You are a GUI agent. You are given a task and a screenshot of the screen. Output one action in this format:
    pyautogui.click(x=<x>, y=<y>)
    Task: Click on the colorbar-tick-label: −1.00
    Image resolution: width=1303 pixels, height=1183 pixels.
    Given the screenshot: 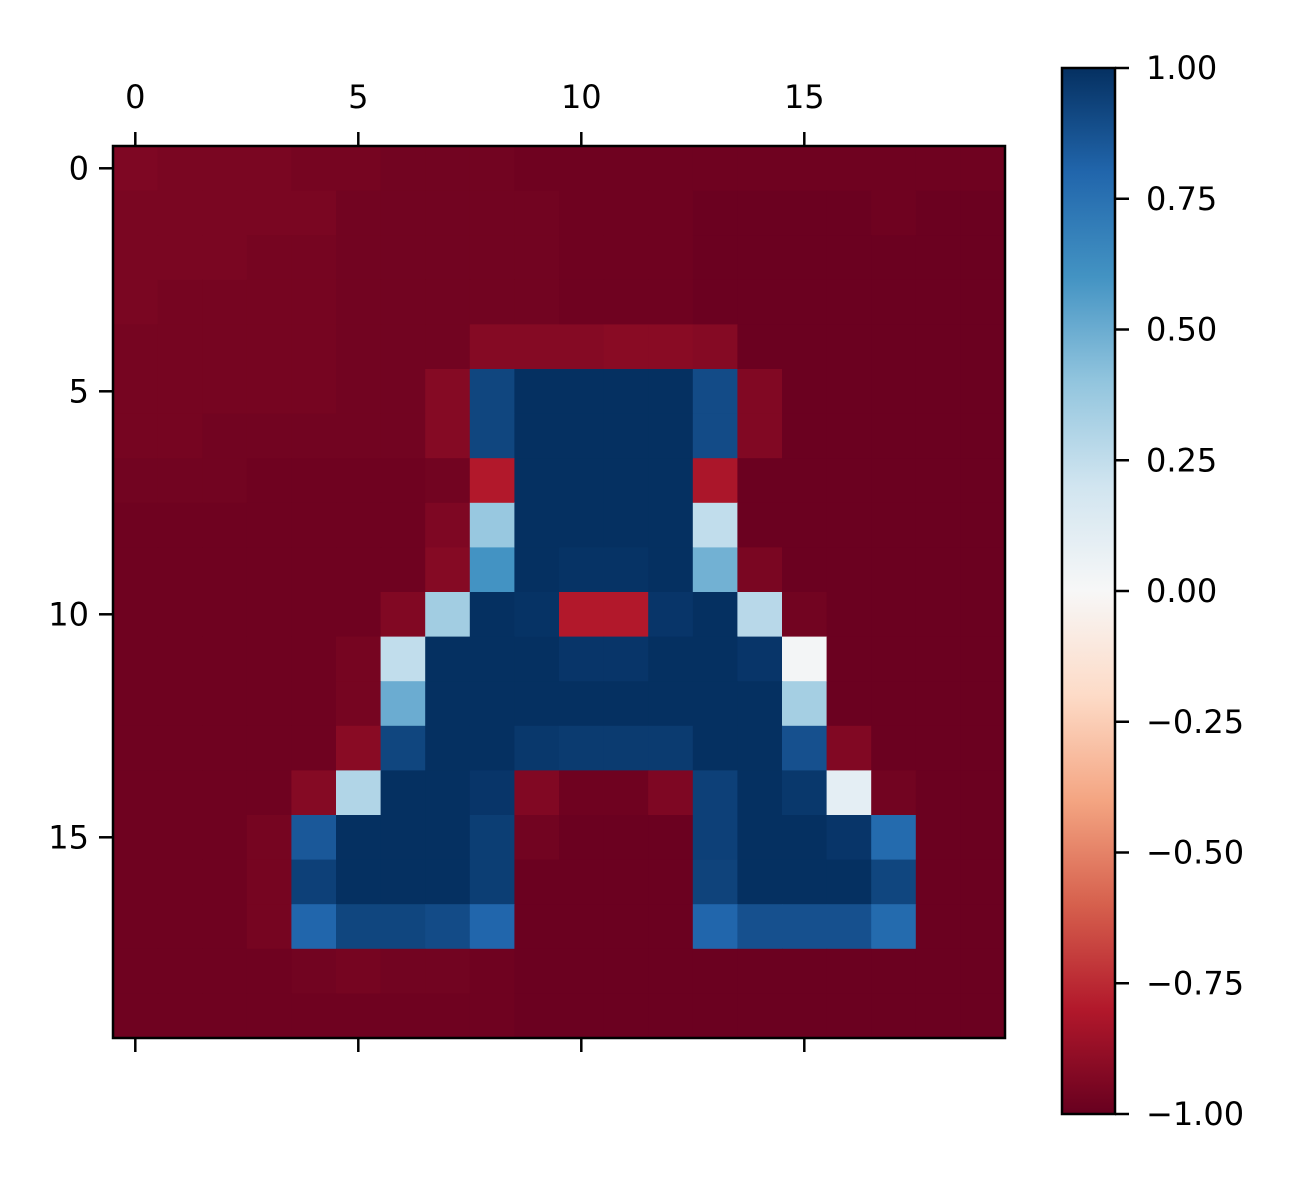 What is the action you would take?
    pyautogui.click(x=1195, y=1114)
    